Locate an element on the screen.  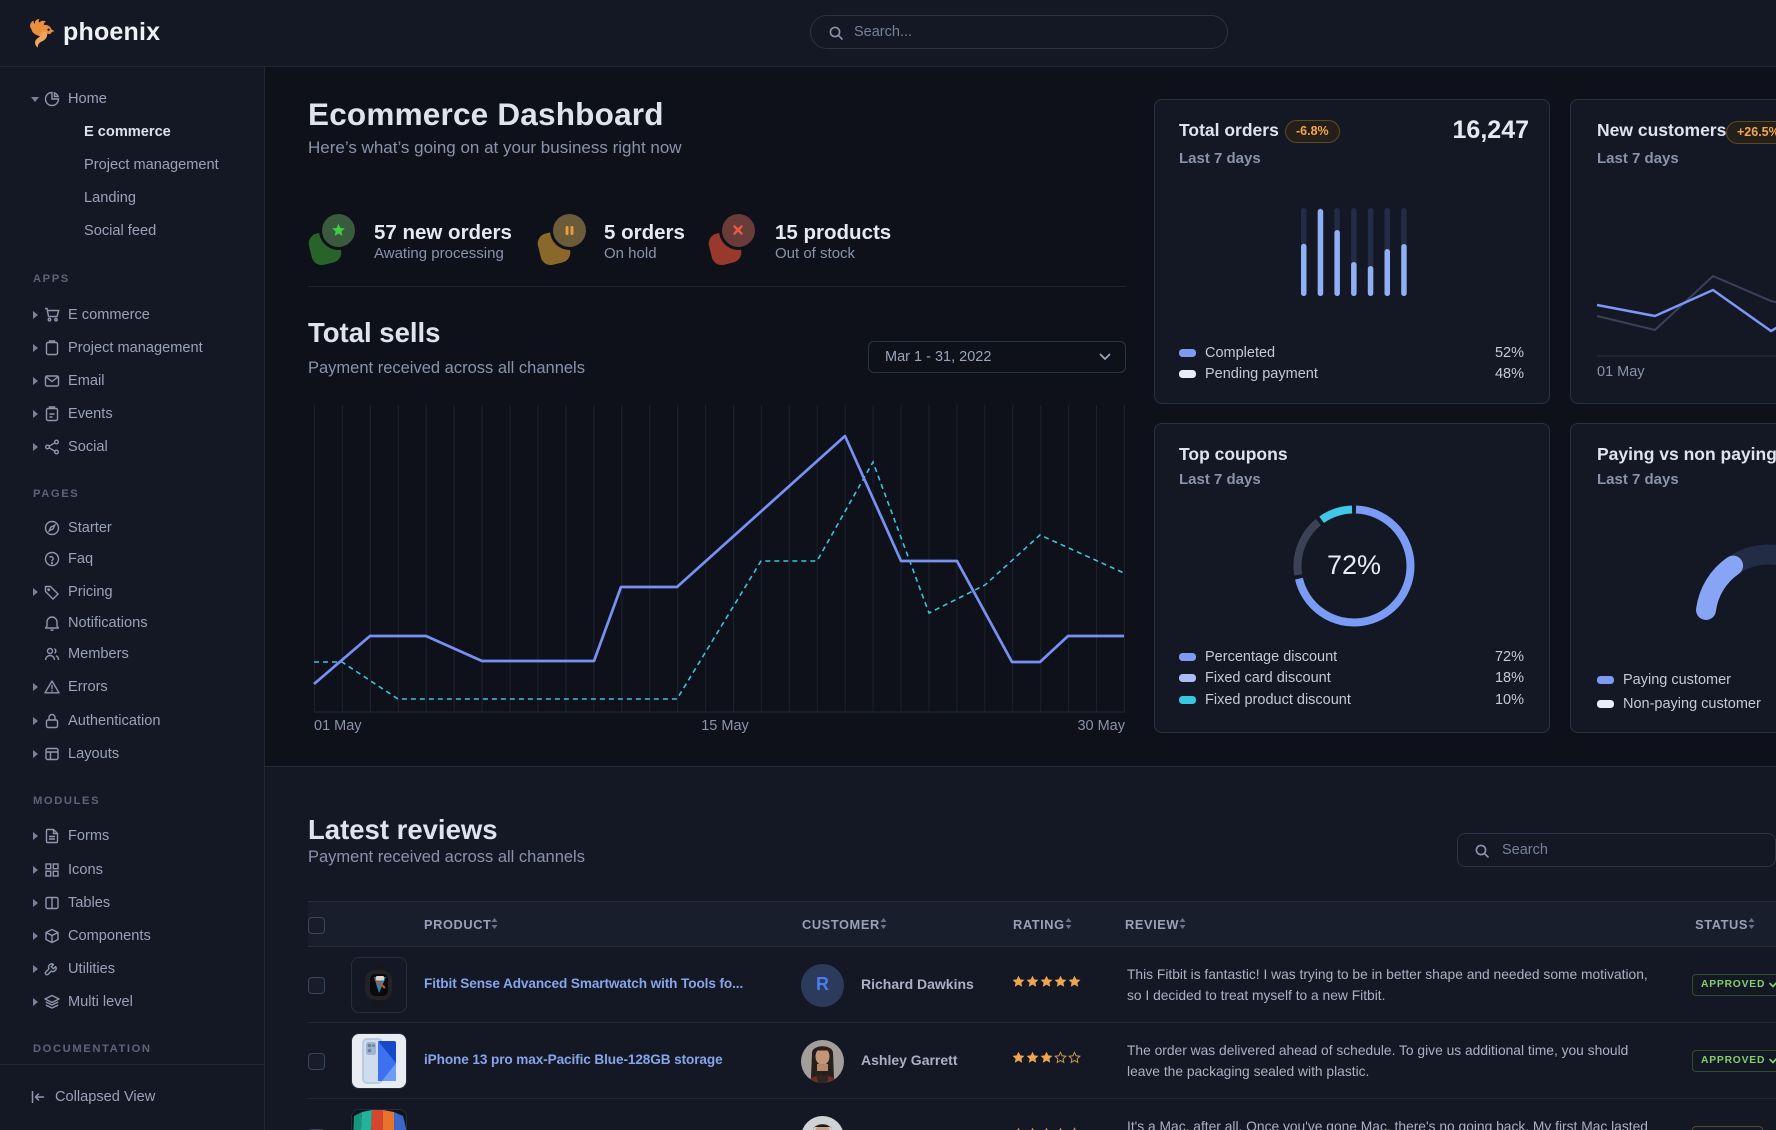
svg-text: 15 May is located at coordinates (725, 726).